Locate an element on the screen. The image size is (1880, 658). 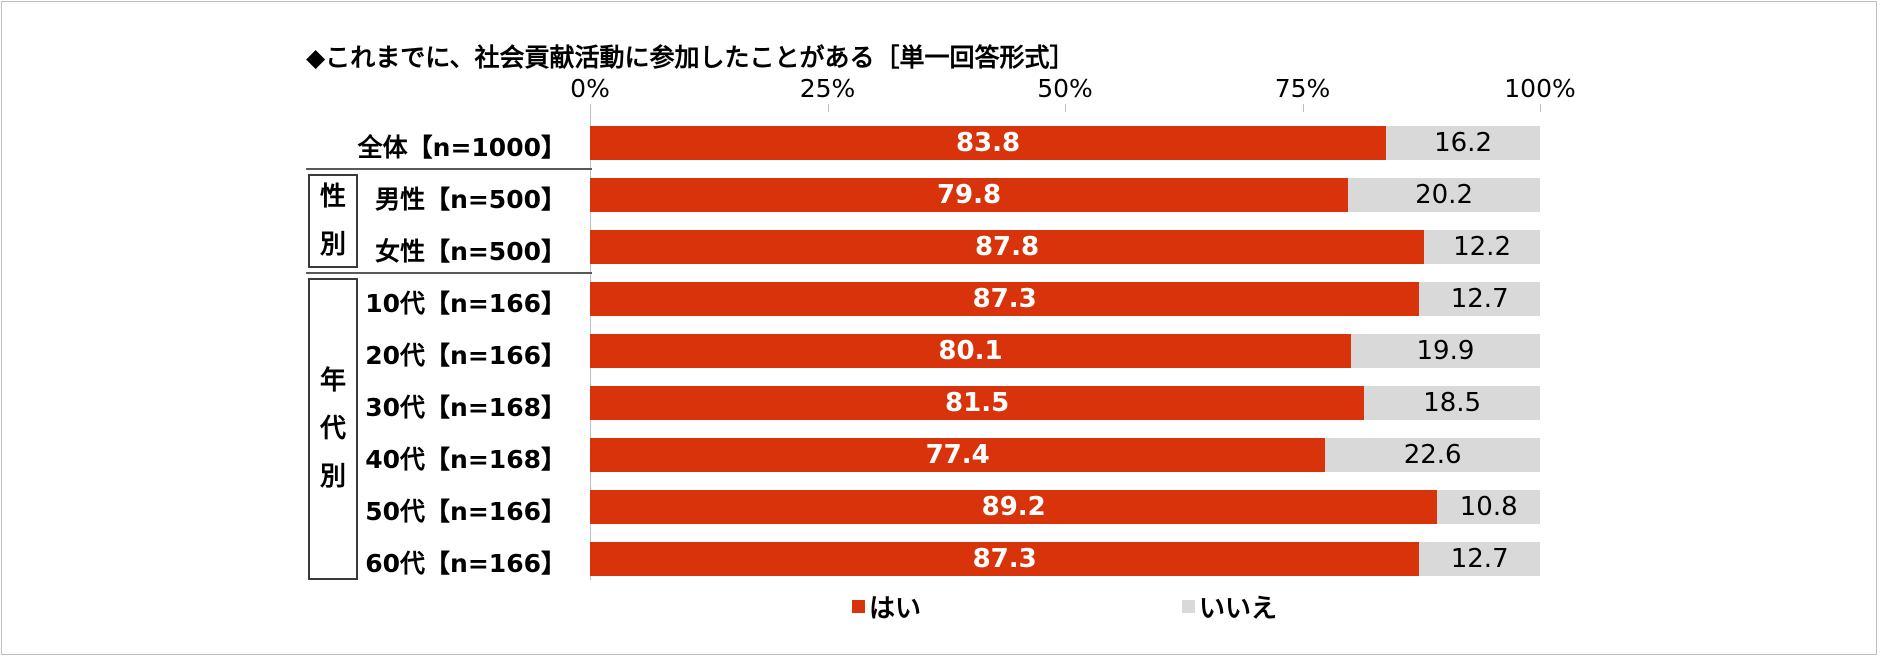
group-label-box: 性別 is located at coordinates (333, 221).